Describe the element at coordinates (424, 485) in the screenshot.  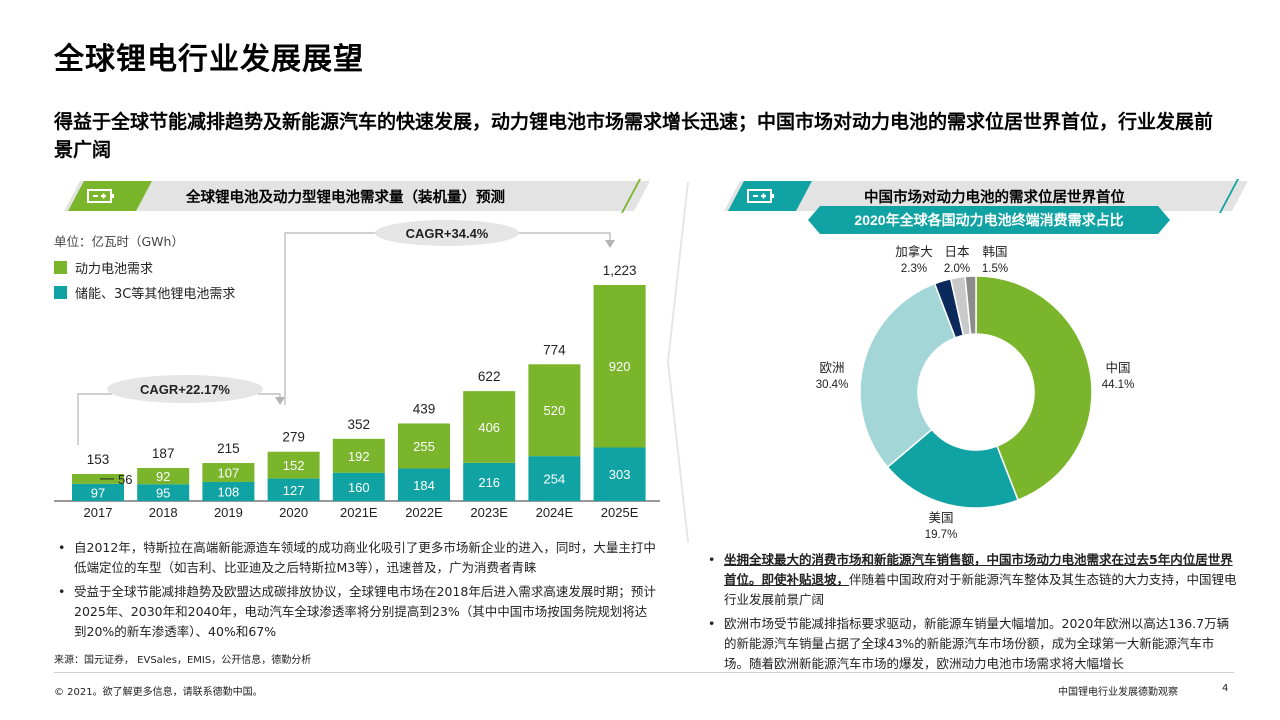
I see `bar-label-other-2022E: 184` at that location.